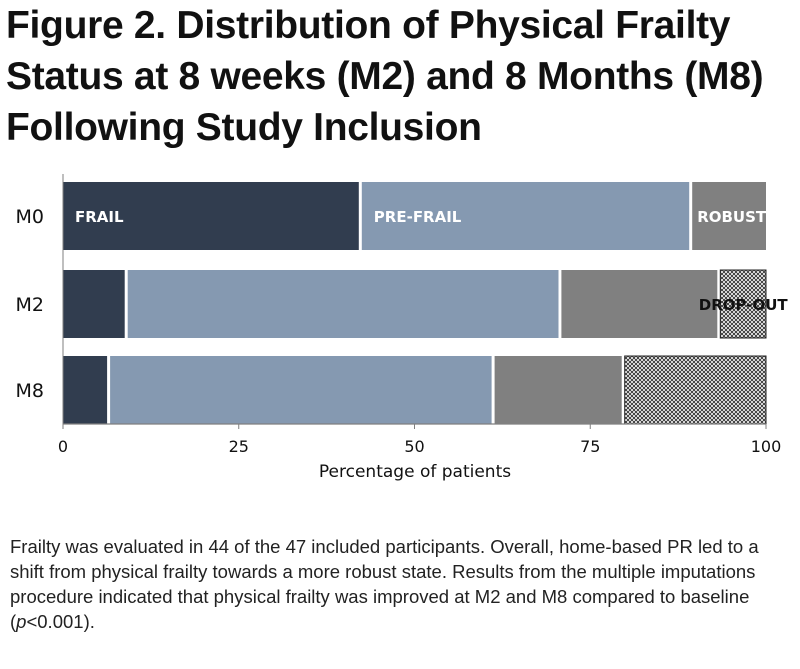  I want to click on x-axis-label: Percentage of patients, so click(415, 472).